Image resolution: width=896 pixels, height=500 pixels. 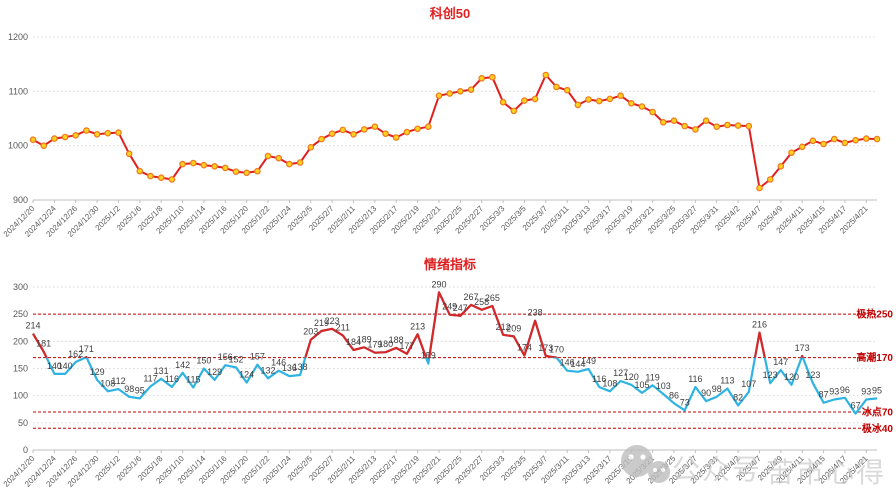 I want to click on reference-line-label: 冰点70, so click(x=878, y=411).